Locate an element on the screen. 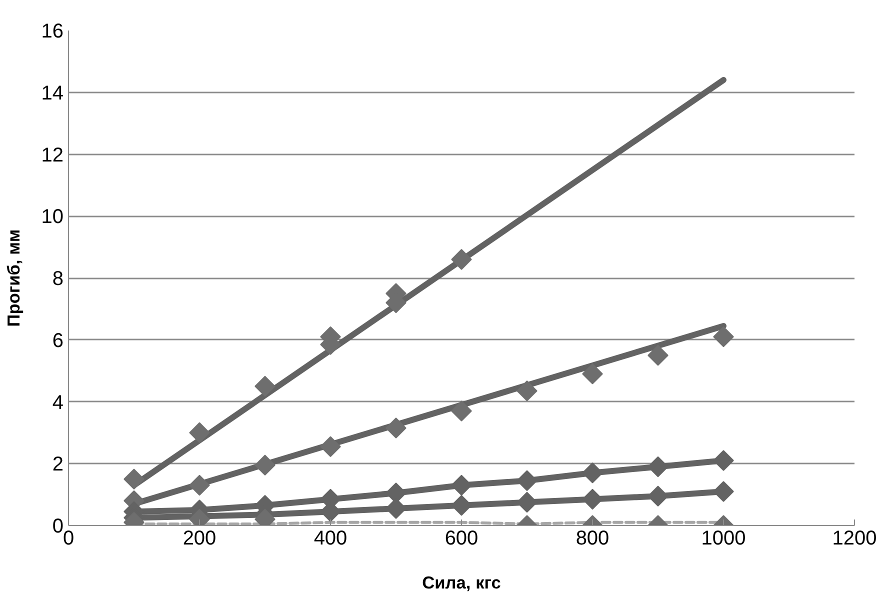 The height and width of the screenshot is (599, 888). x-tick-label: 600 is located at coordinates (461, 539).